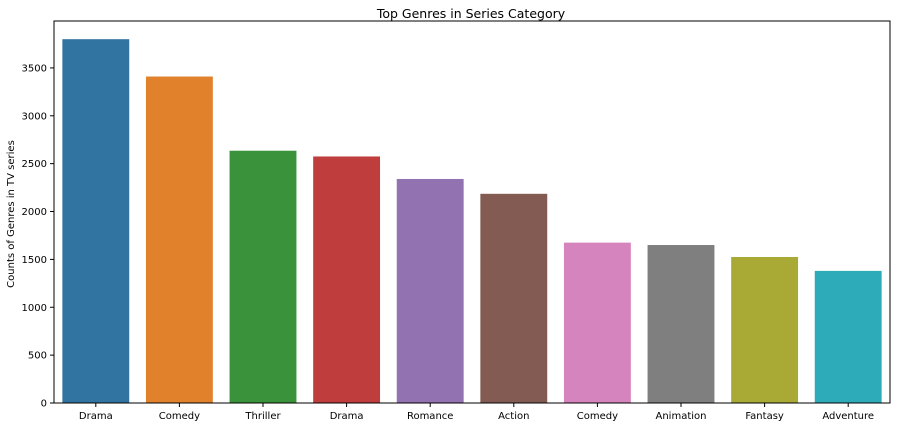  I want to click on x-tick-label: Romance, so click(430, 416).